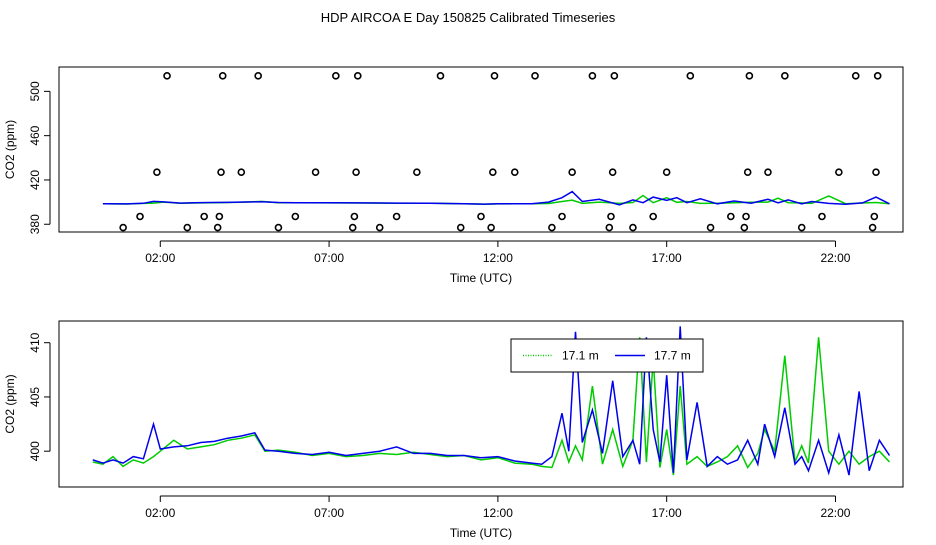  I want to click on panel1-x-tick-label: 02:00, so click(160, 258).